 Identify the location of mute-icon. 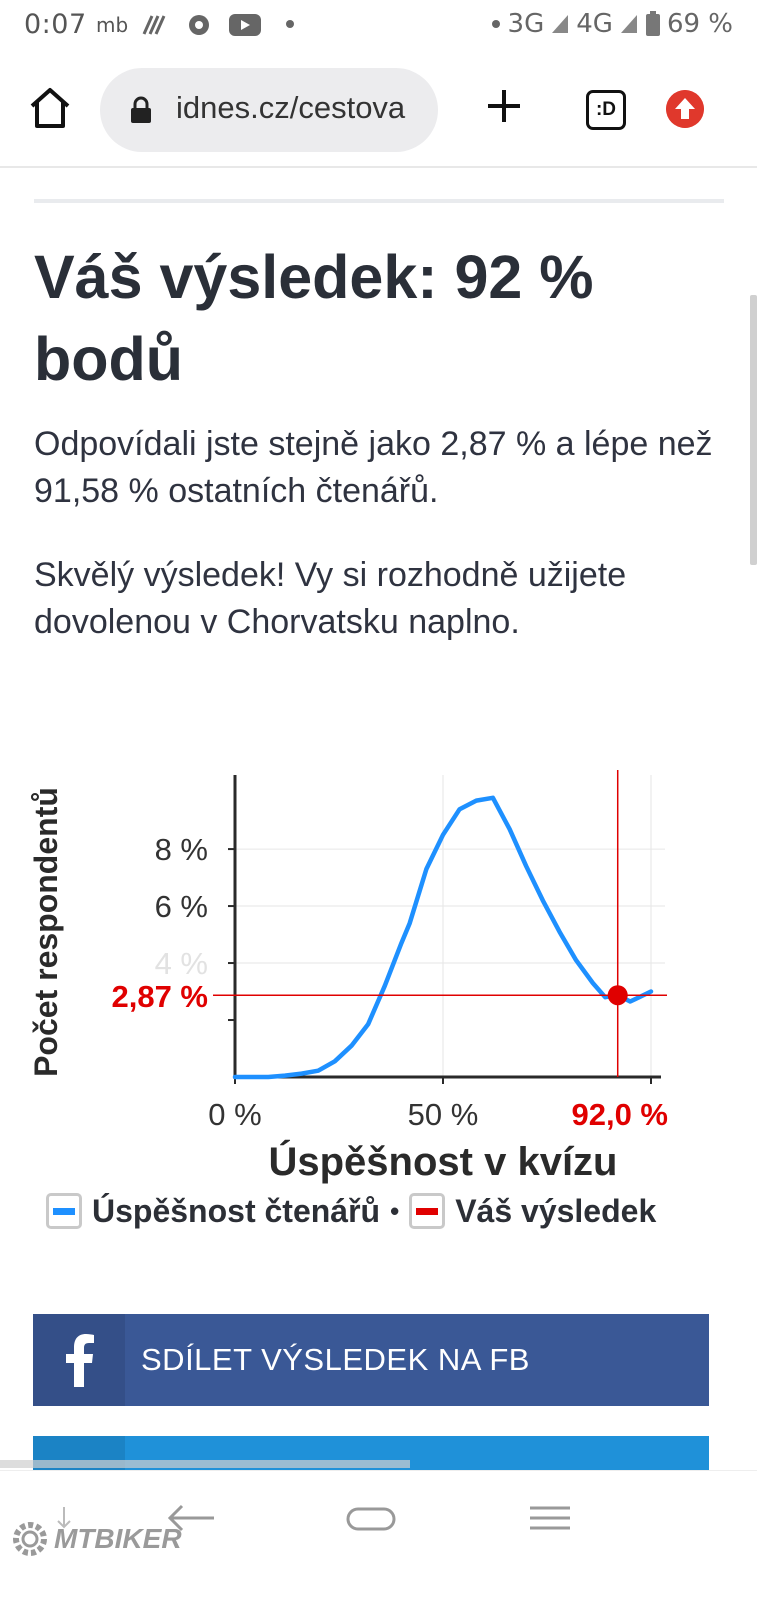
(154, 25).